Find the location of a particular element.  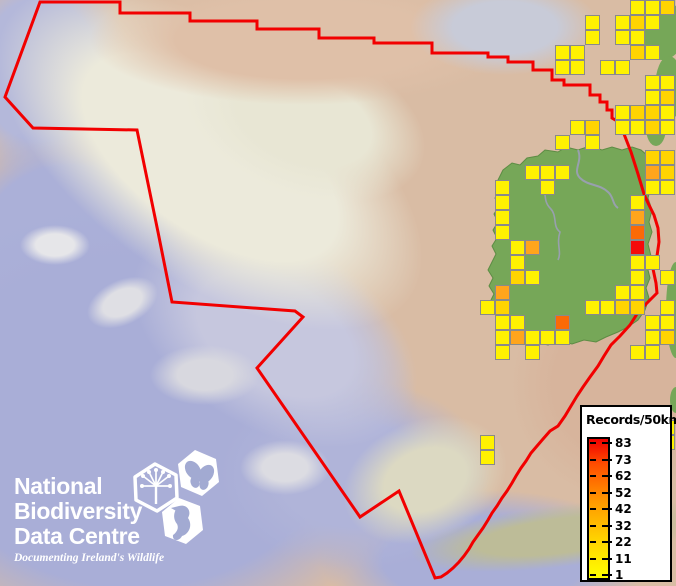

butterfly-icon is located at coordinates (198, 473).